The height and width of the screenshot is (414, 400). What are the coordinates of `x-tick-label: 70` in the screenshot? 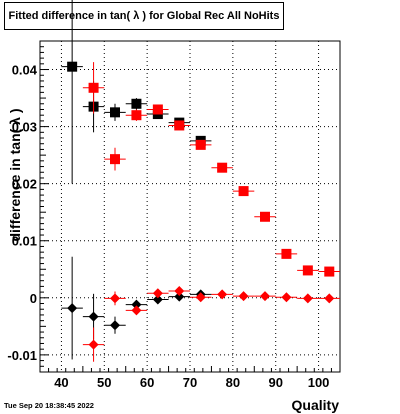 It's located at (190, 382).